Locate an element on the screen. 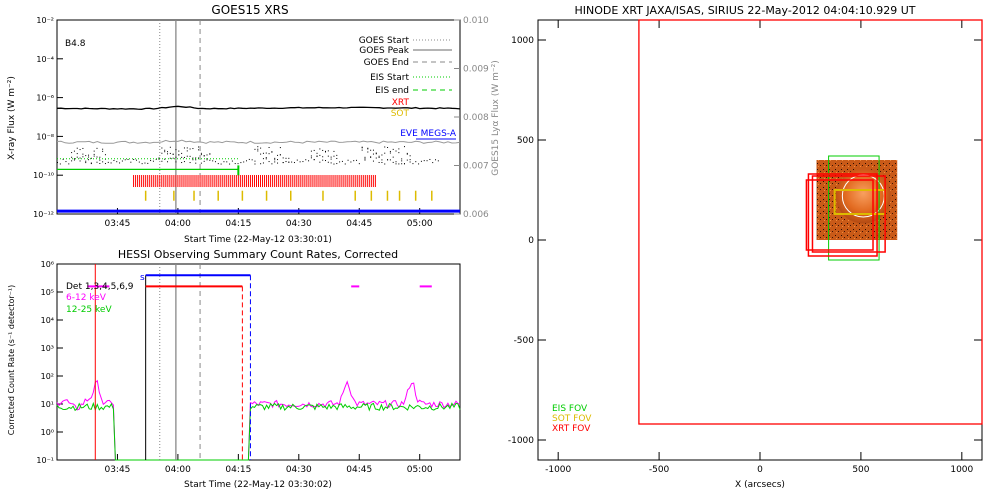  hessi-x-tick-label: 03:45 is located at coordinates (117, 470).